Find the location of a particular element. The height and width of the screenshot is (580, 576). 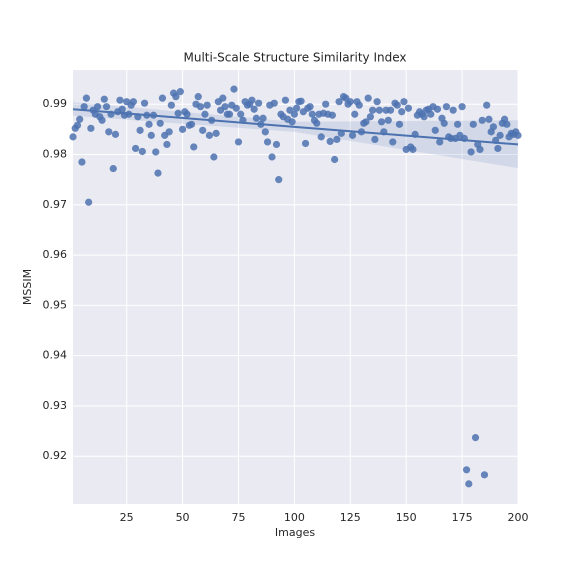

y-tick-label: 0.92 is located at coordinates (55, 455).